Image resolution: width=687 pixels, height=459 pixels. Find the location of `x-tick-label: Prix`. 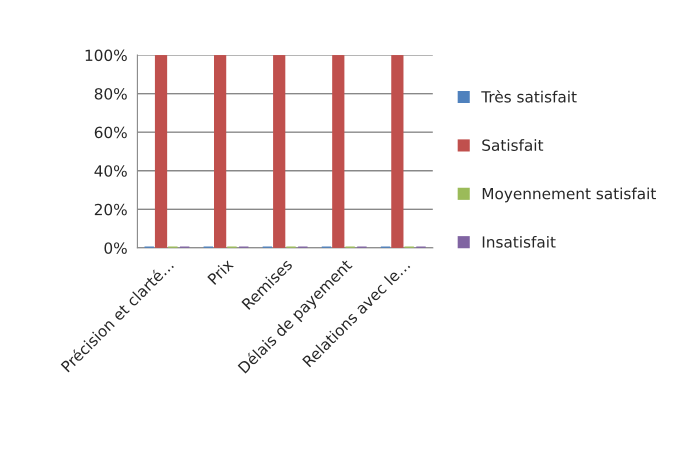

x-tick-label: Prix is located at coordinates (220, 271).